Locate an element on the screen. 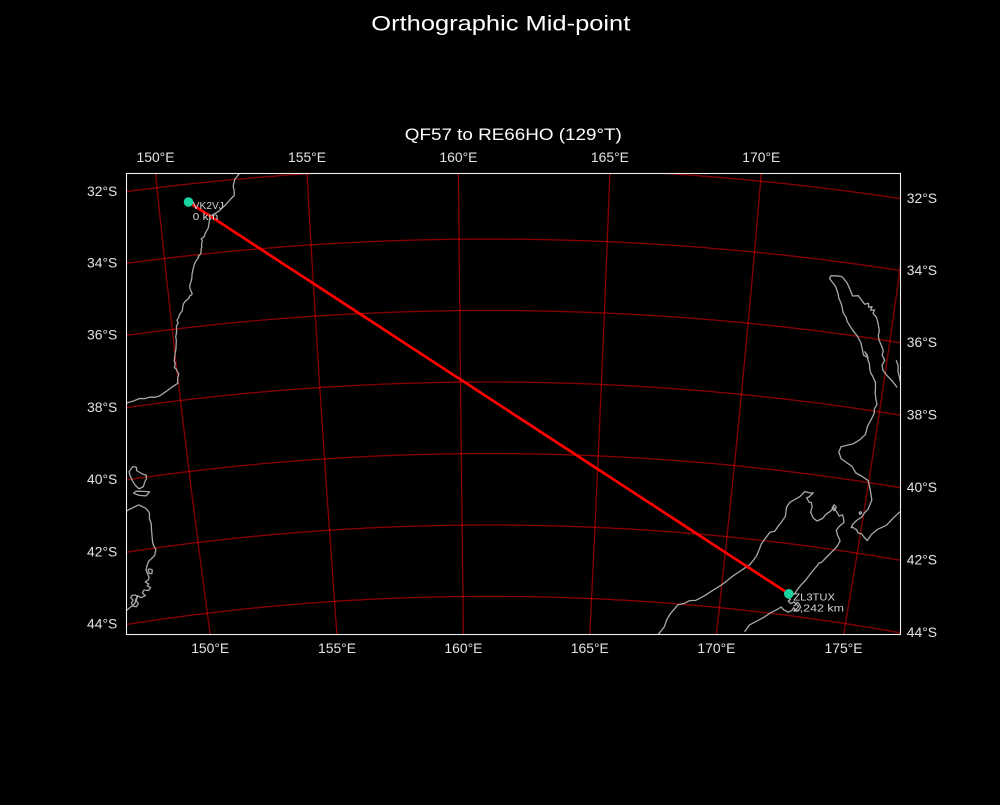 This screenshot has height=805, width=1000. svg-text: ZL3TUX is located at coordinates (814, 597).